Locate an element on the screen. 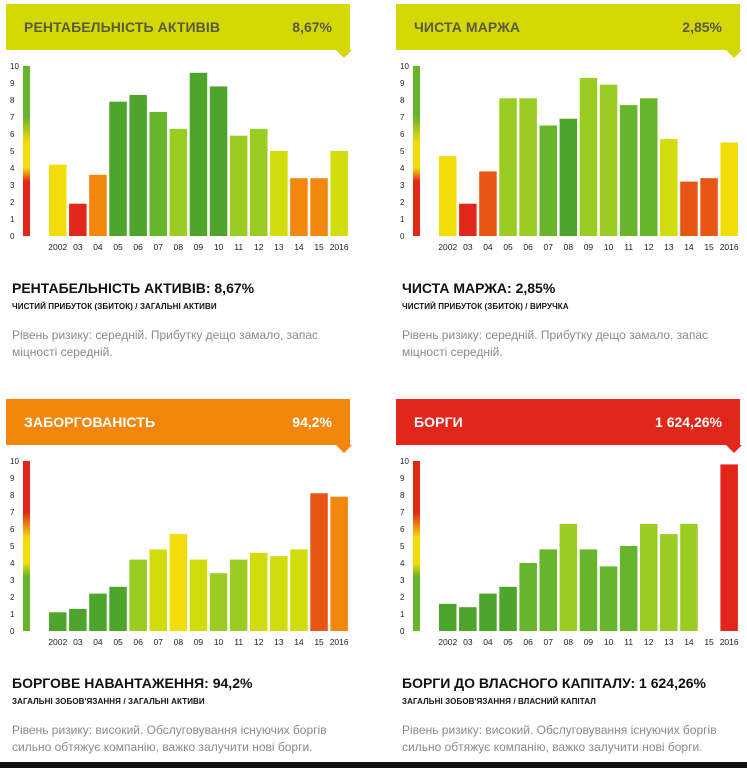 The image size is (747, 779). panel-header: РЕНТАБЕЛЬНІСТЬ АКТИВІВ 8,67% is located at coordinates (178, 27).